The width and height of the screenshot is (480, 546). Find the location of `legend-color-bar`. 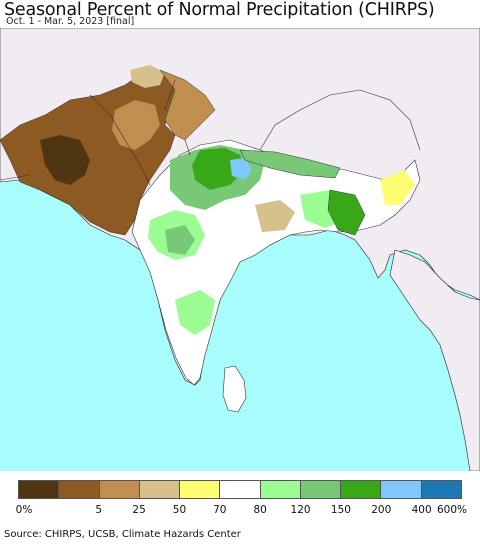

legend-color-bar is located at coordinates (240, 489).